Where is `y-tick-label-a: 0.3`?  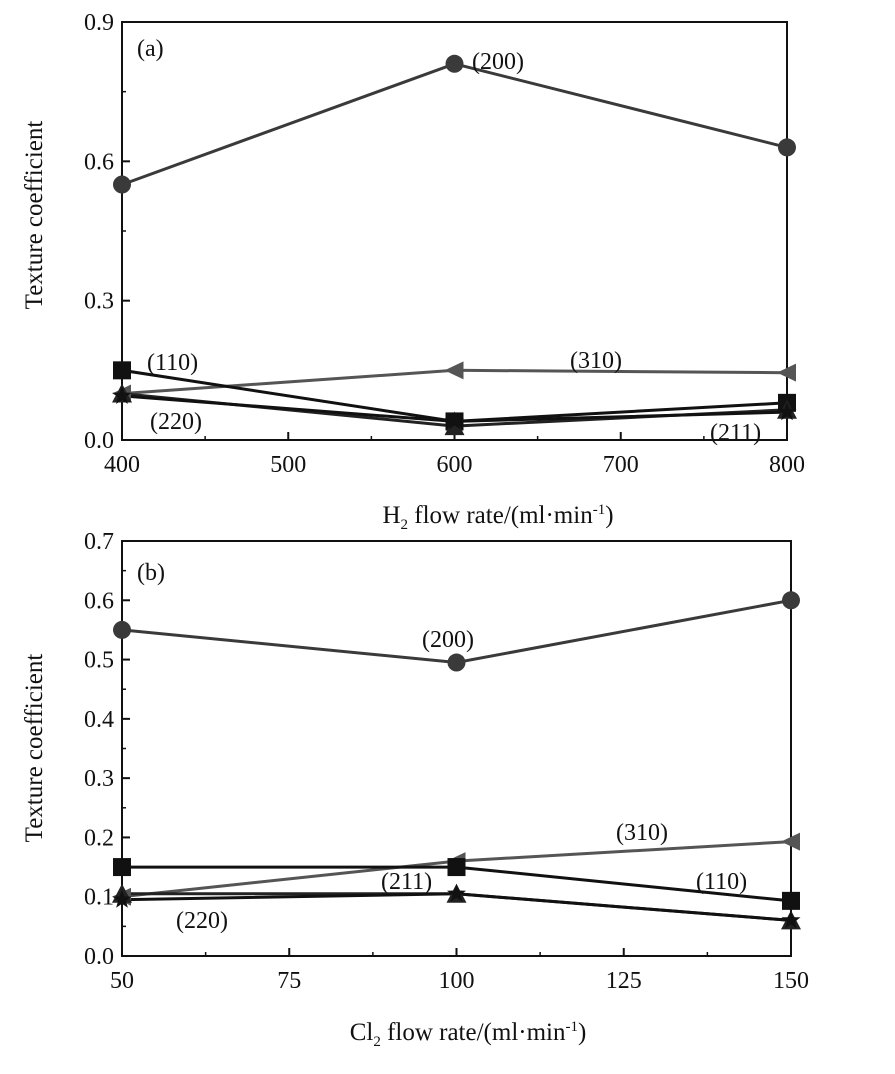
y-tick-label-a: 0.3 is located at coordinates (99, 302).